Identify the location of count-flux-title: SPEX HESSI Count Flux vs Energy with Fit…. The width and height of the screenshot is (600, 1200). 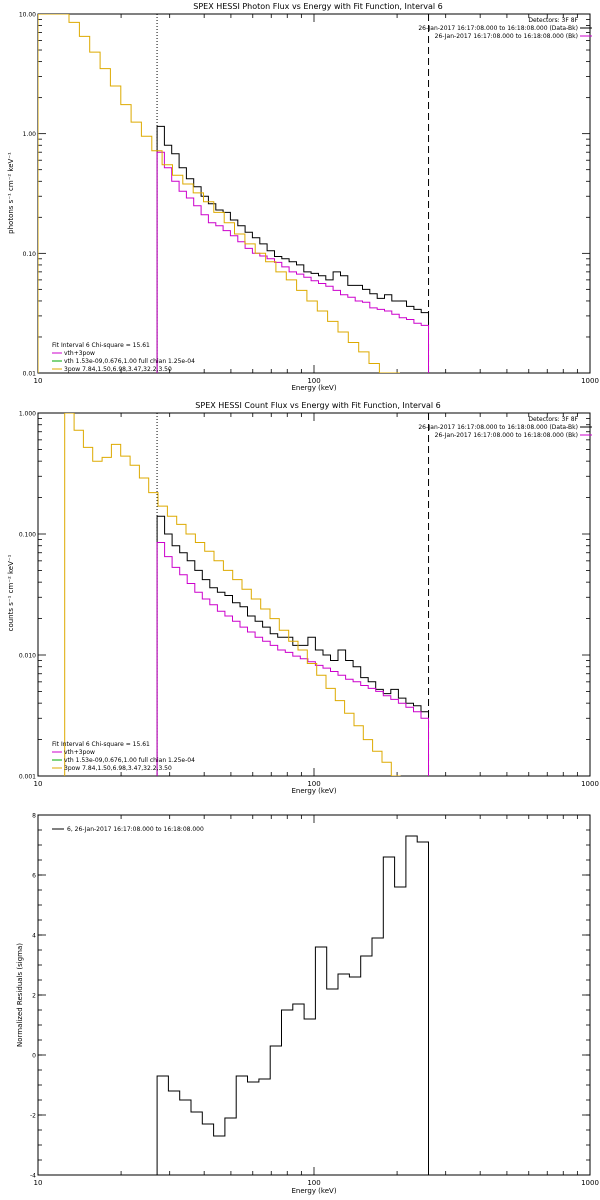
(317, 405).